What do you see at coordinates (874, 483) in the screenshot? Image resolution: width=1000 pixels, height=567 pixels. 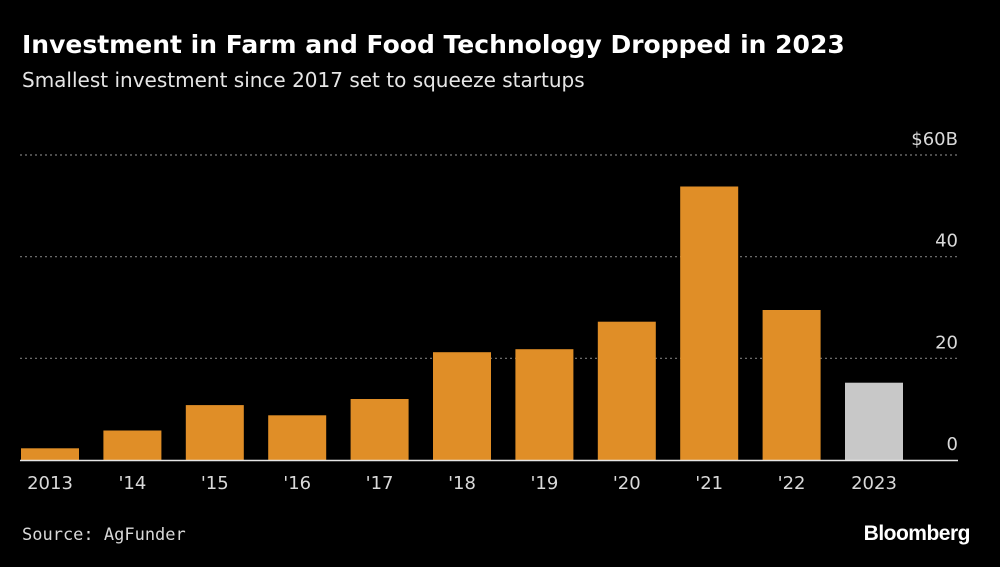 I see `x-tick-label: 2023` at bounding box center [874, 483].